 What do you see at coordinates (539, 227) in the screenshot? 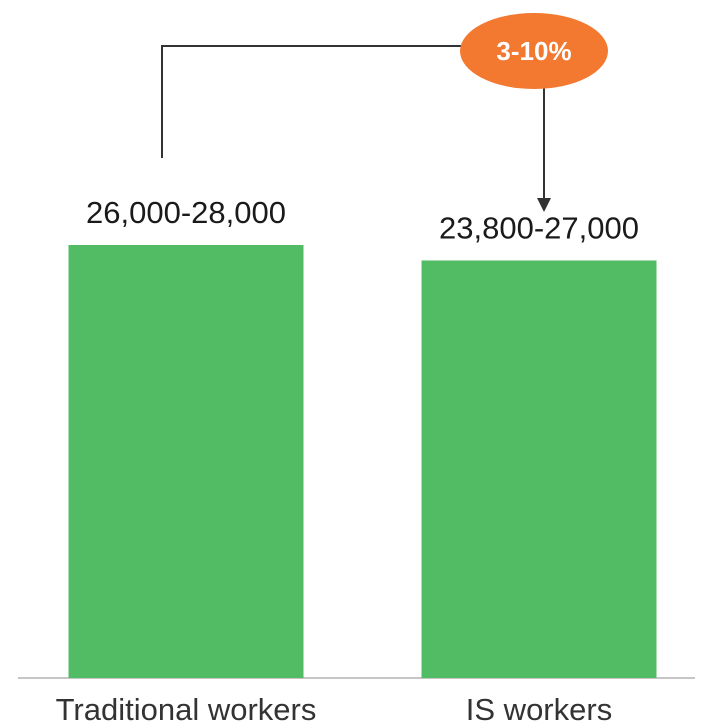
I see `bar-value-label-is-workers: 23,800-27,000` at bounding box center [539, 227].